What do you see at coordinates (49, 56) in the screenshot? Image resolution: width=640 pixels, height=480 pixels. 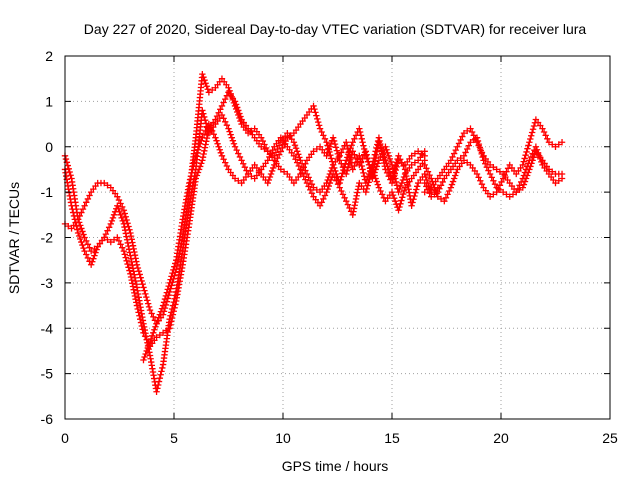 I see `y-tick-label: 2` at bounding box center [49, 56].